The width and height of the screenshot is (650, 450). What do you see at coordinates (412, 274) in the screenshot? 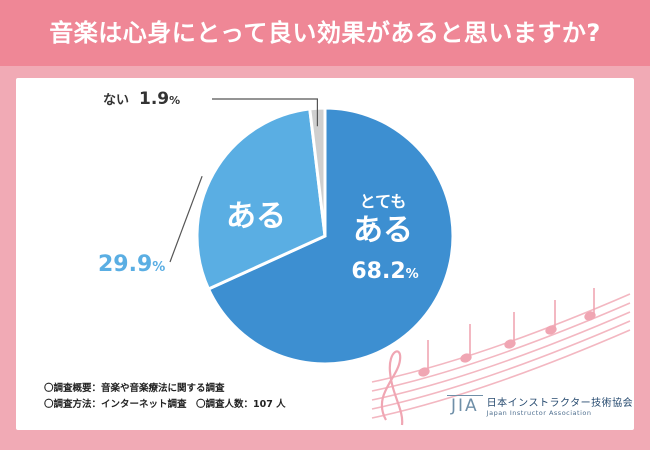
I see `slice-value-very-unit: %` at bounding box center [412, 274].